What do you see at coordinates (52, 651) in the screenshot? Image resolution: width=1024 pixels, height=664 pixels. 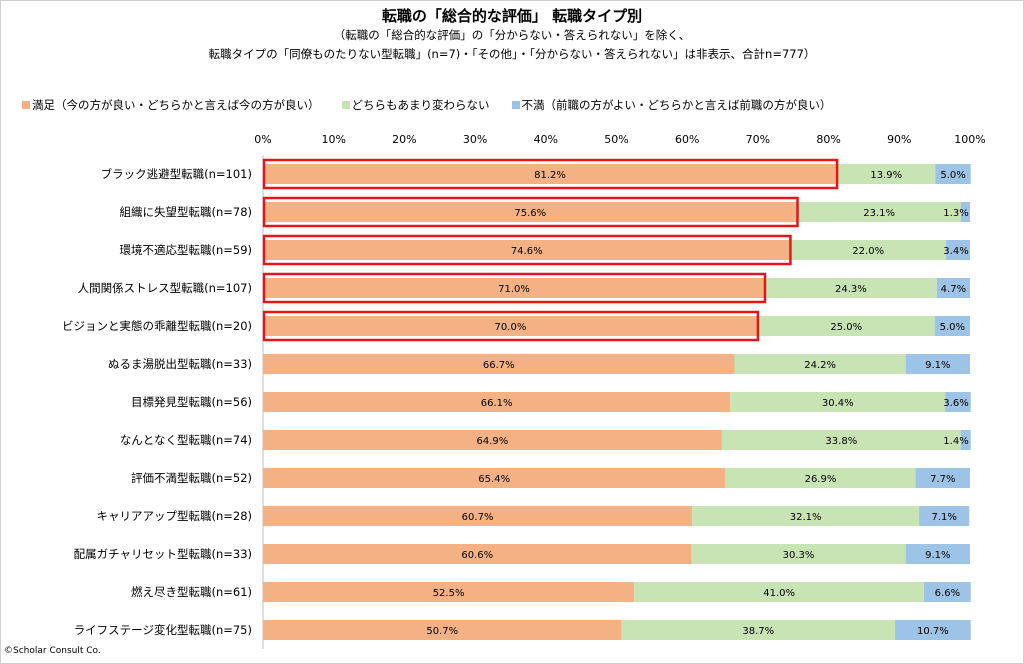 I see `copyright-credit: ©Scholar Consult Co.` at bounding box center [52, 651].